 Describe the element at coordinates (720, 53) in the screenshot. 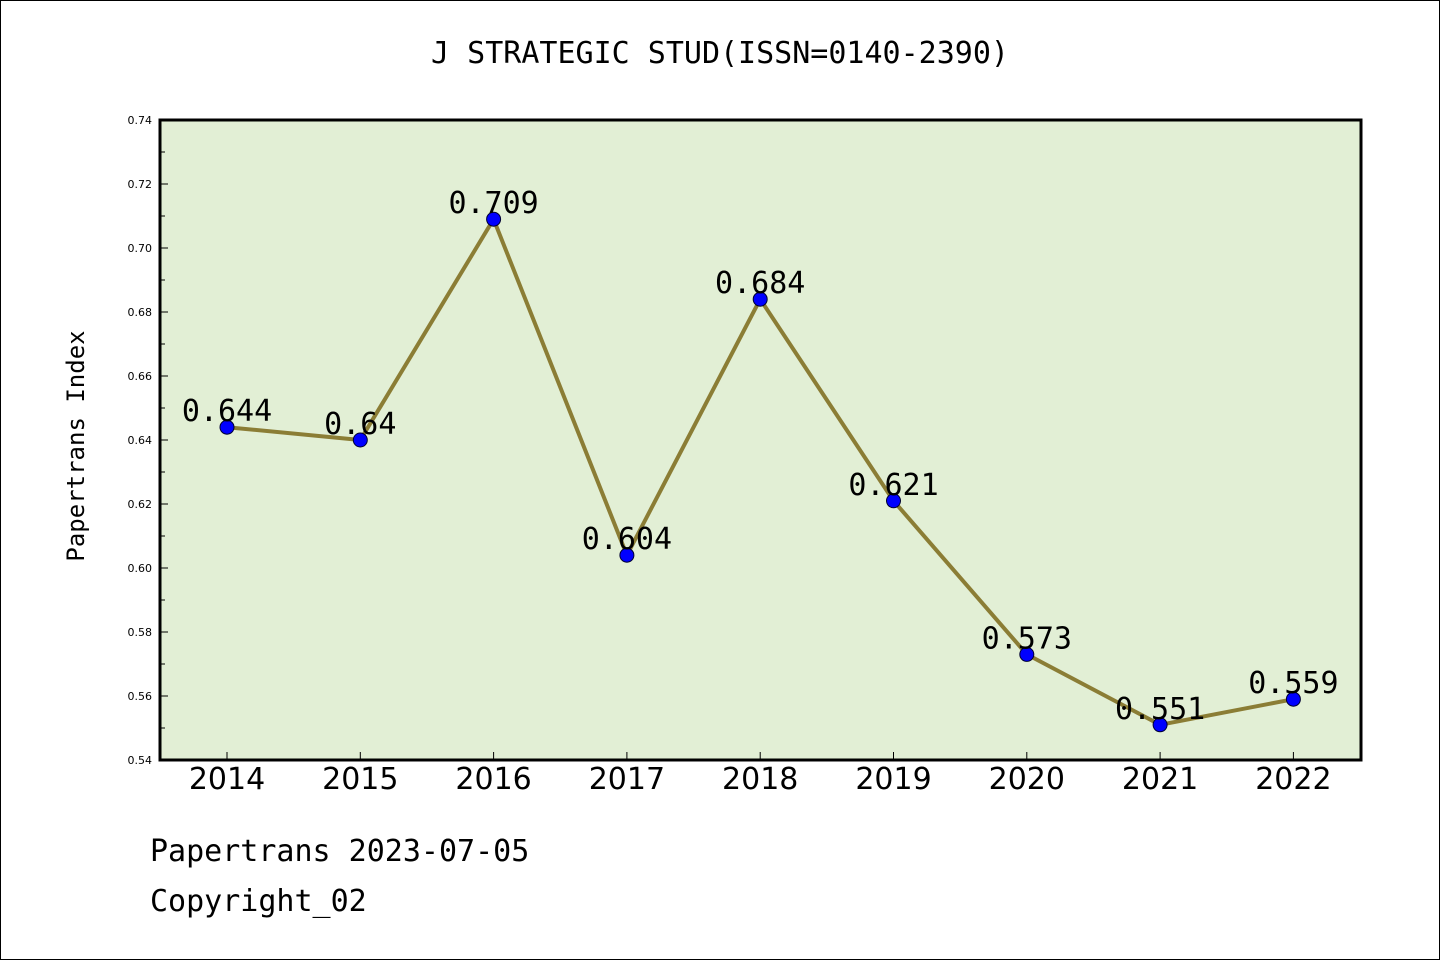

I see `chart-title: J STRATEGIC STUD(ISSN=0140-2390)` at that location.